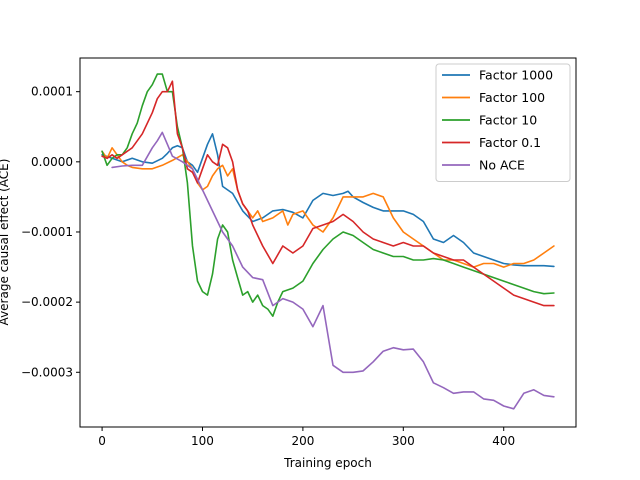 This screenshot has width=640, height=480. Describe the element at coordinates (502, 165) in the screenshot. I see `legend-label: No ACE` at that location.